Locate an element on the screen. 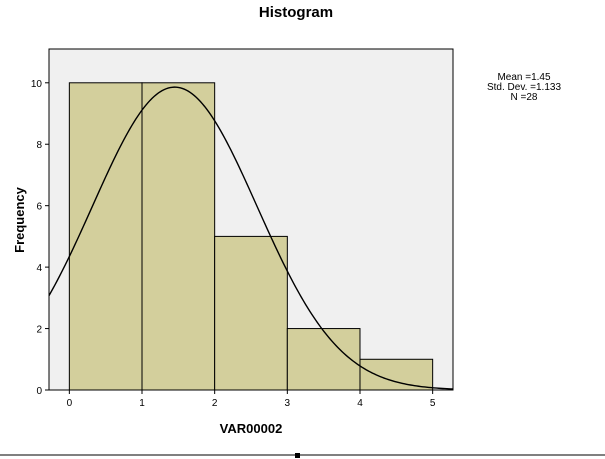  y-tick-label-5: 10 is located at coordinates (37, 84).